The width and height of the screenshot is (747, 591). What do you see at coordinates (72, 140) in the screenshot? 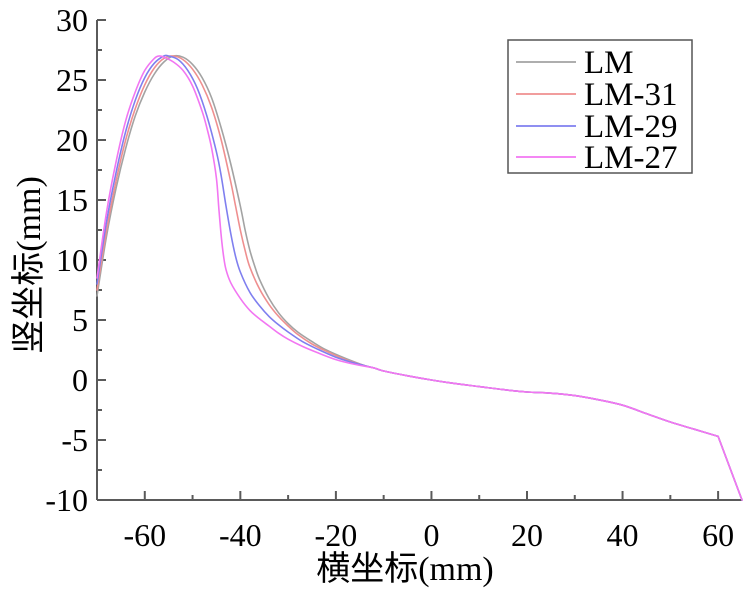
I see `y-tick-label: 20` at bounding box center [72, 140].